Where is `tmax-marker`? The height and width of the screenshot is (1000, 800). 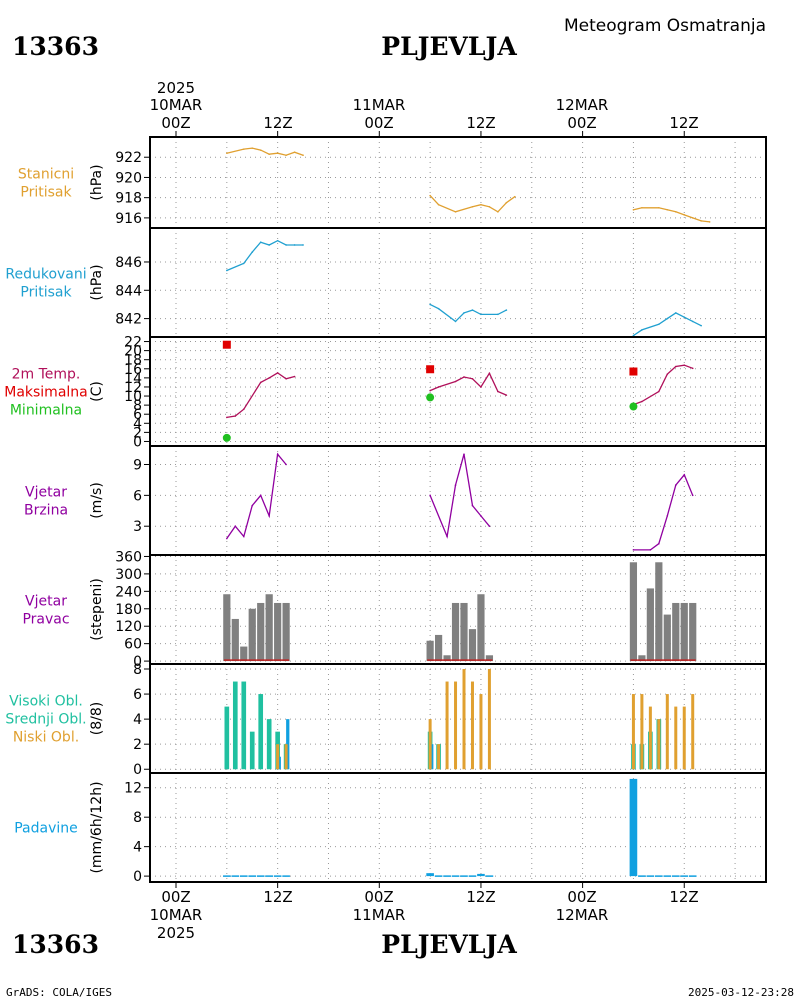
tmax-marker is located at coordinates (226, 344).